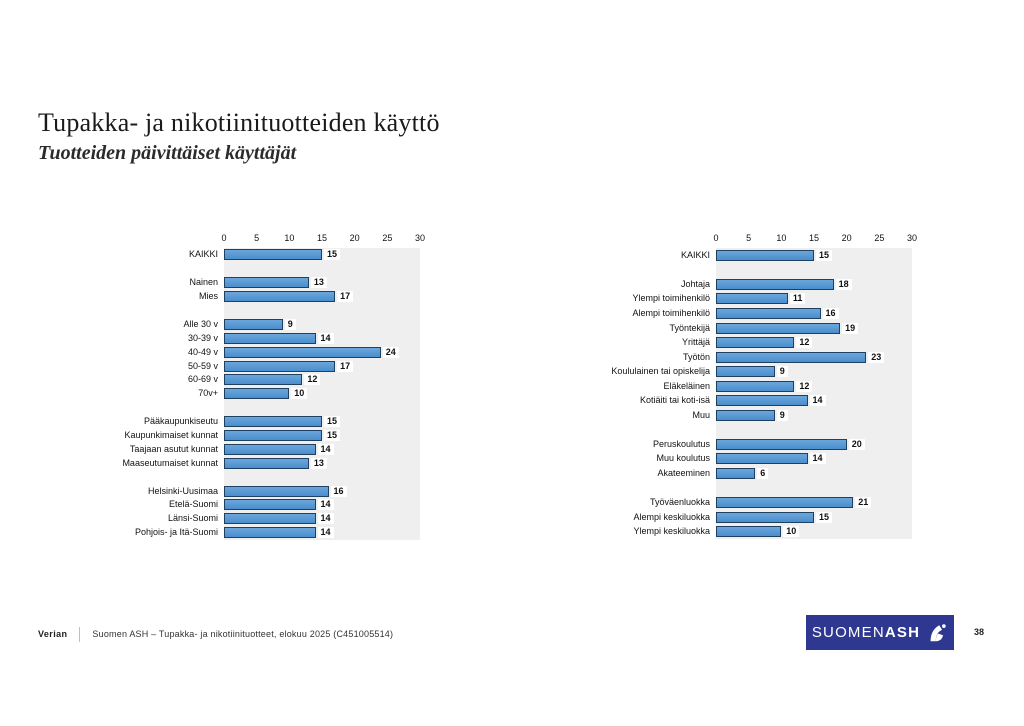  I want to click on bar-label: Johtaja, so click(695, 283).